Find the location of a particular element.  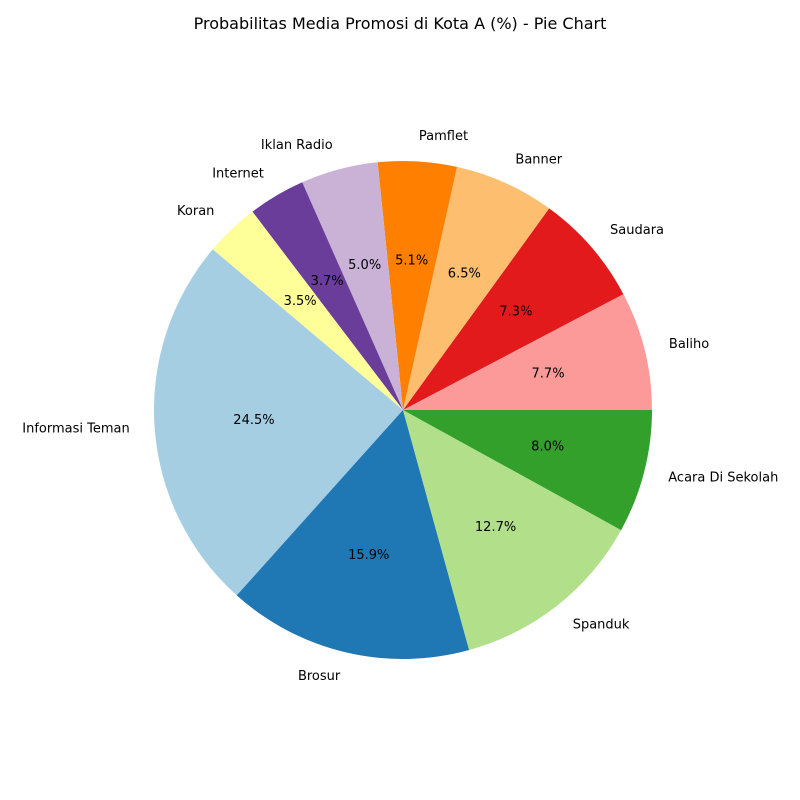

slice-label-saudara: Saudara is located at coordinates (637, 230).